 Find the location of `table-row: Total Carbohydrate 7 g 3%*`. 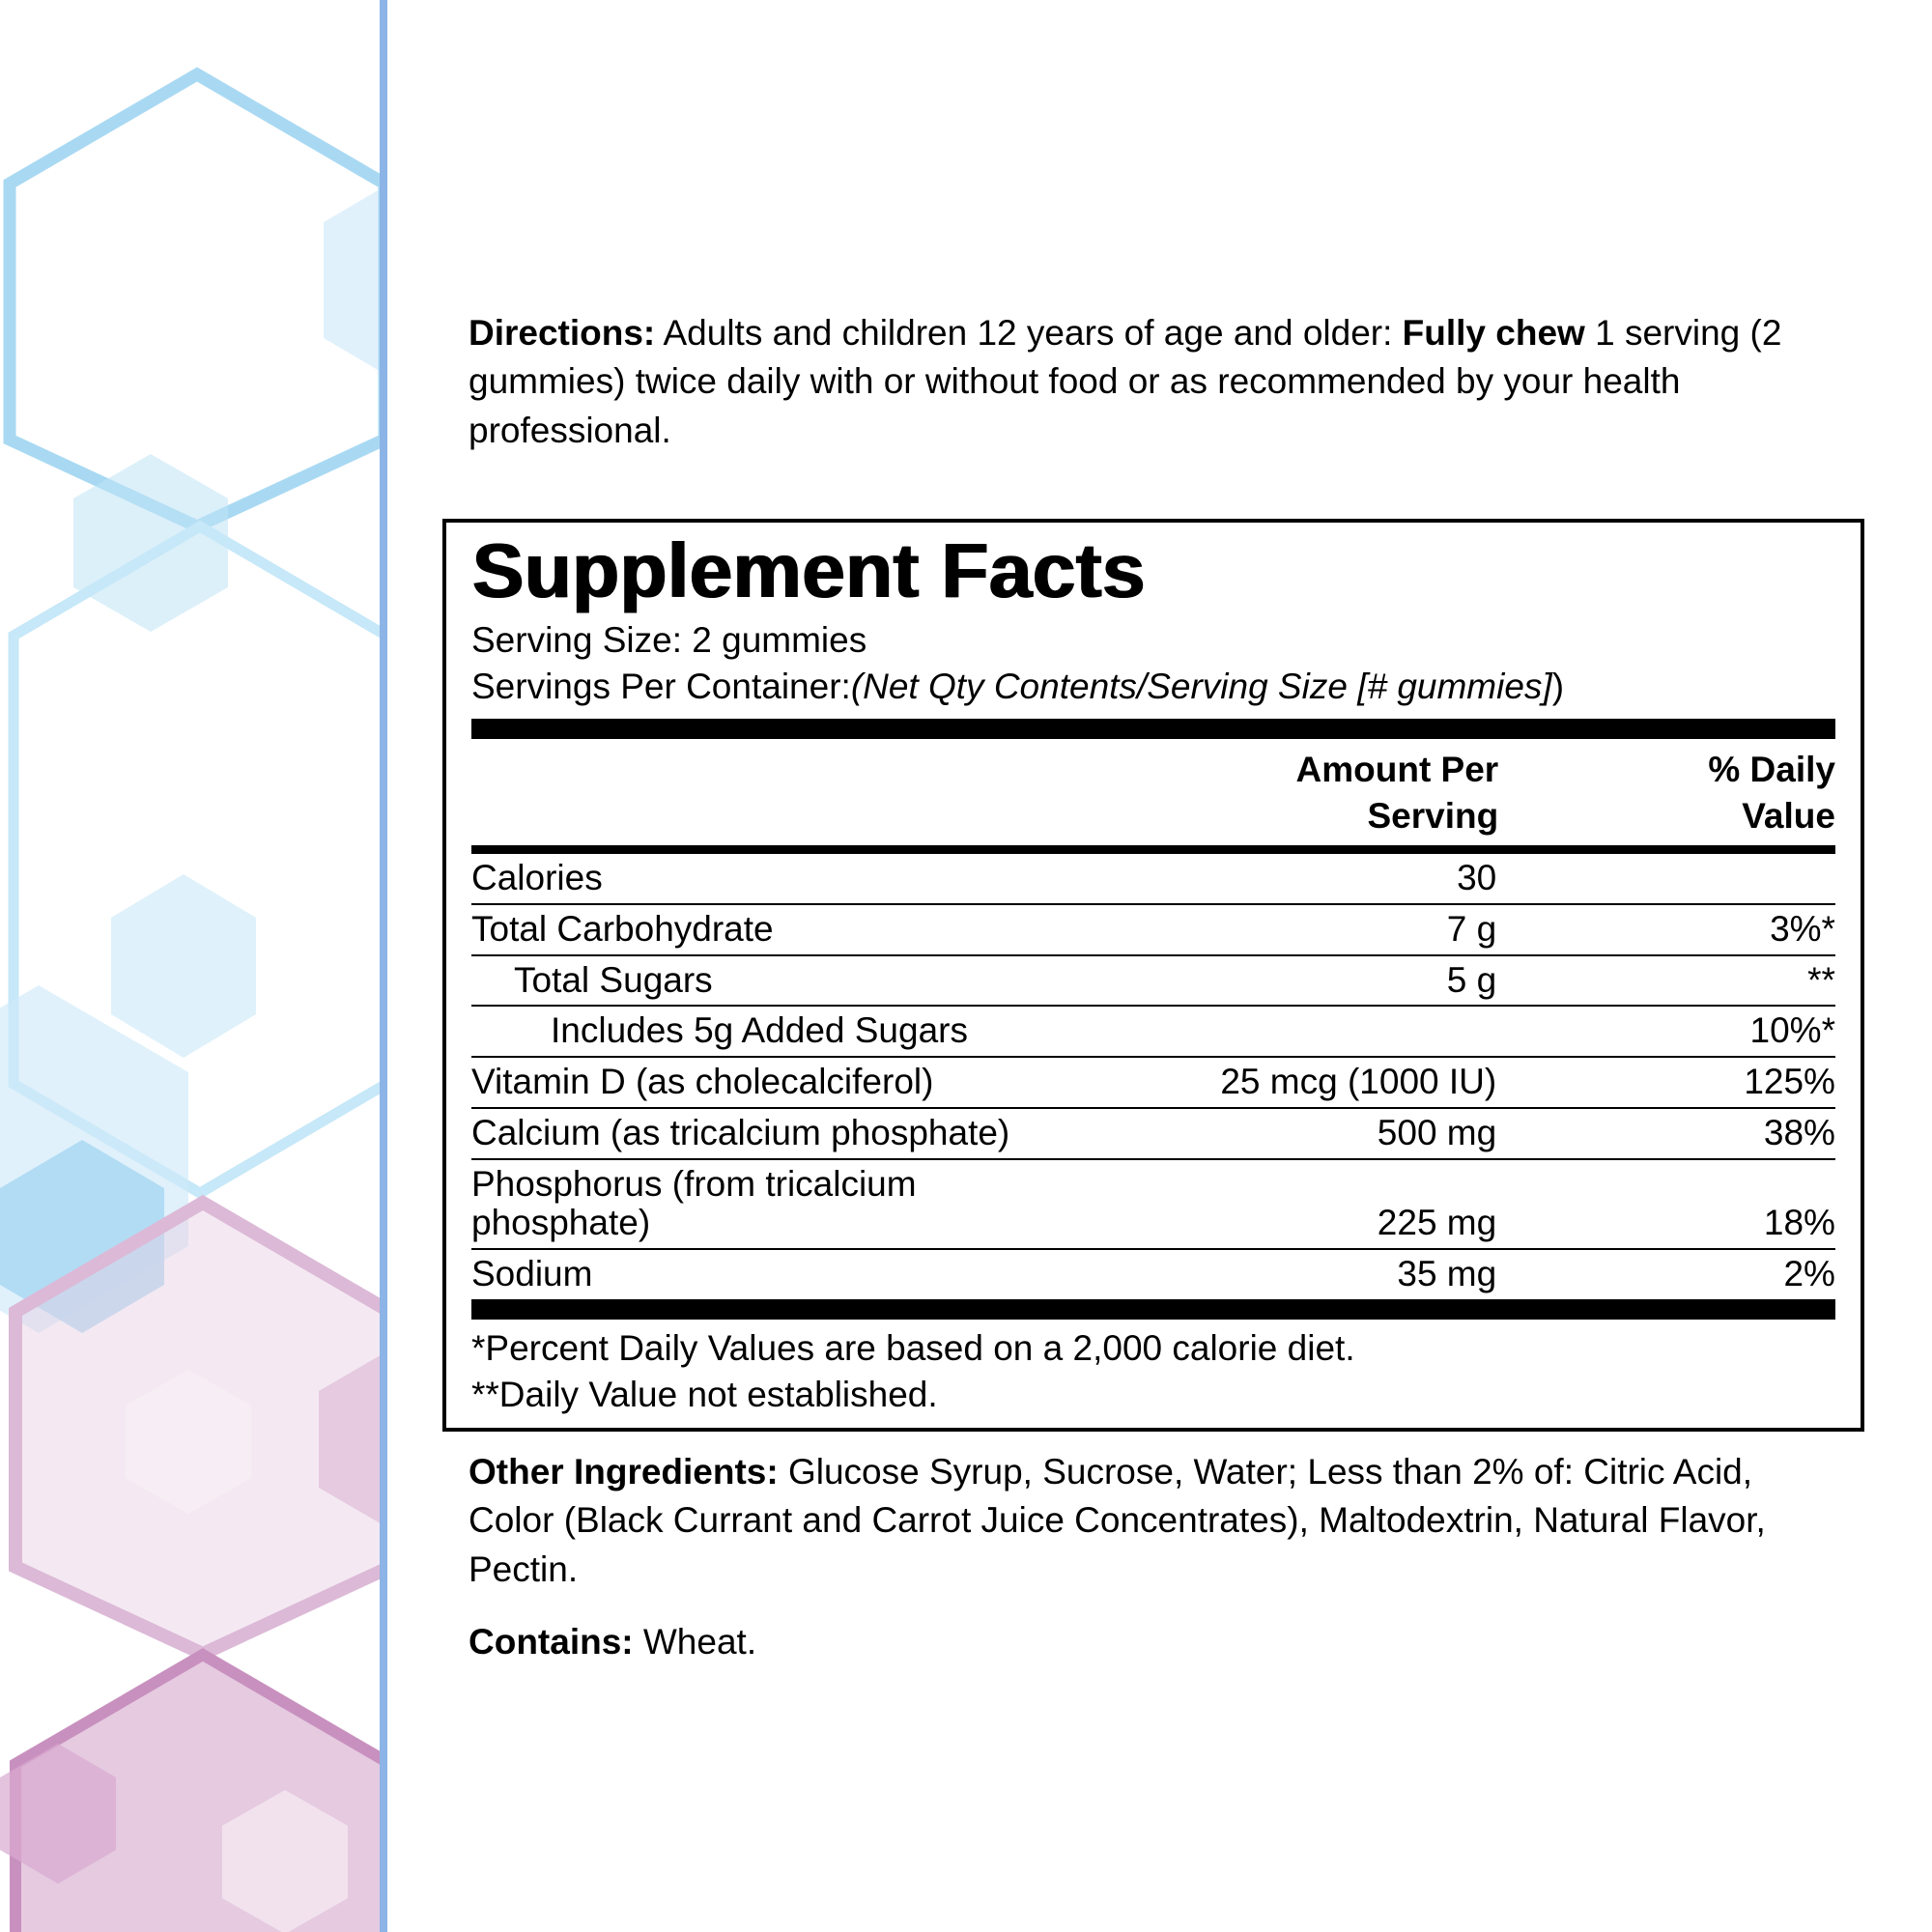

table-row: Total Carbohydrate 7 g 3%* is located at coordinates (1153, 928).